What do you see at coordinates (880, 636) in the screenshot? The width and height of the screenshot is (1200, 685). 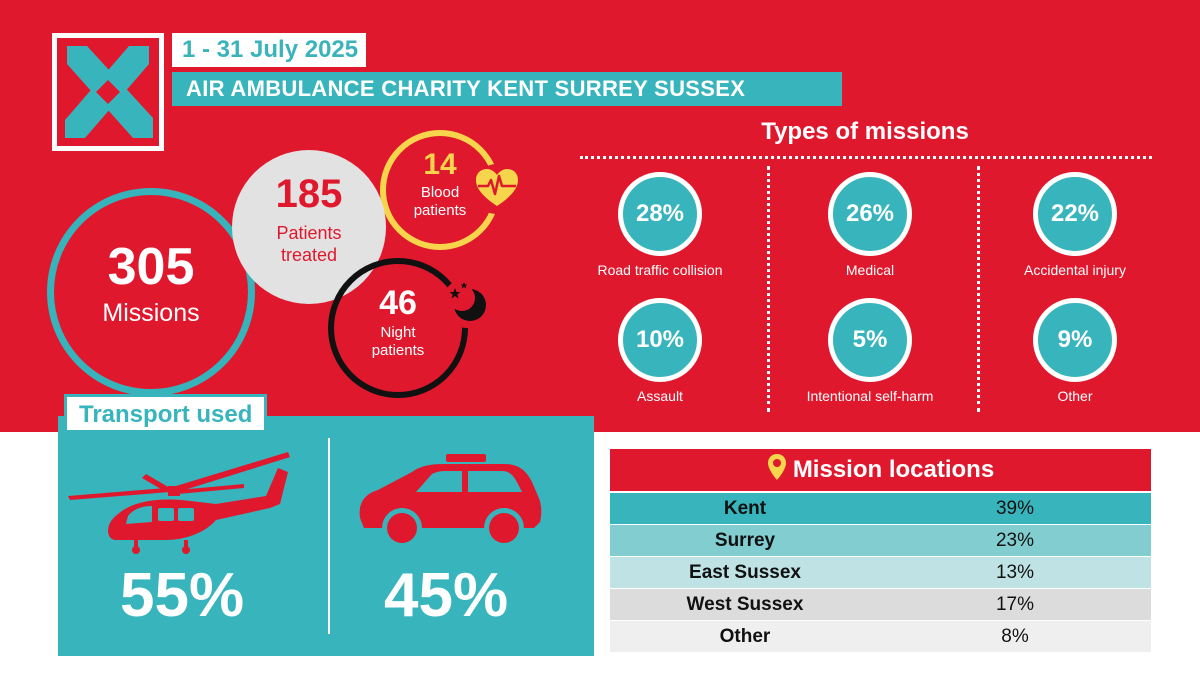 I see `location-row-other: Other 8%` at bounding box center [880, 636].